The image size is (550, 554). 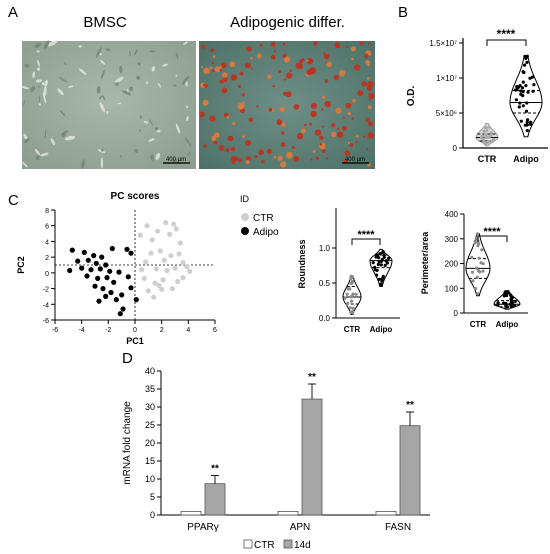 I want to click on d-x-tick-label: PPARγ, so click(x=203, y=527).